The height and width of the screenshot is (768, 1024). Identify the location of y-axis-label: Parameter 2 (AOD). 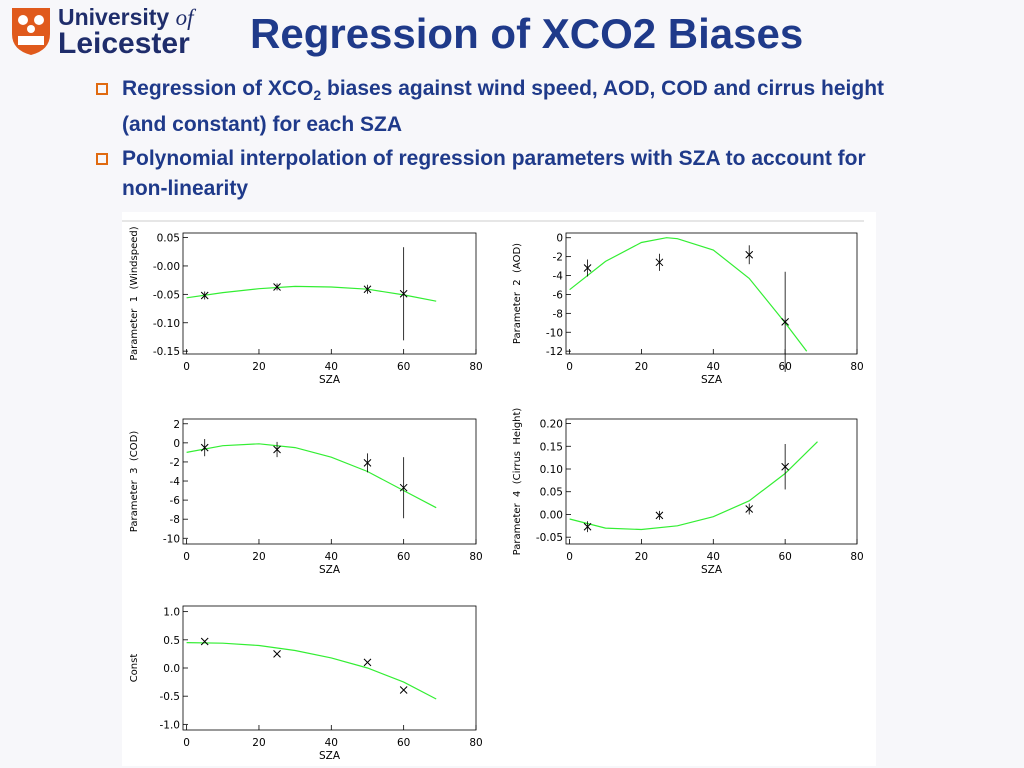
(517, 293).